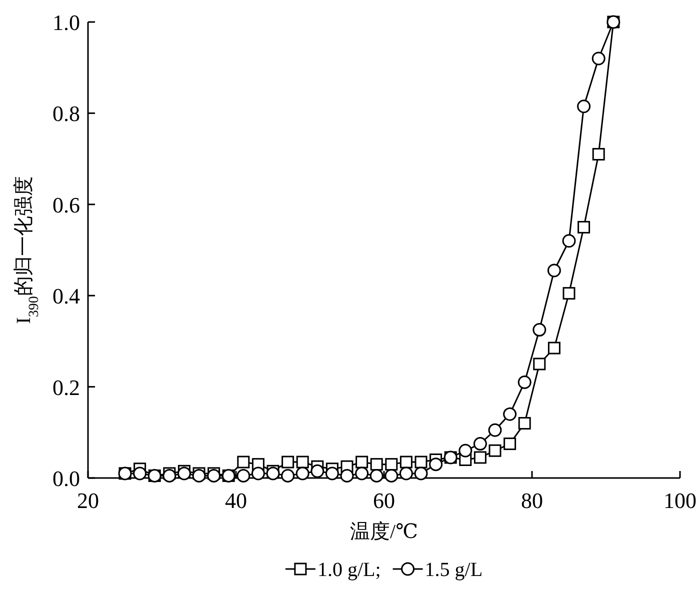  What do you see at coordinates (66, 387) in the screenshot?
I see `y-tick-label: 0.2` at bounding box center [66, 387].